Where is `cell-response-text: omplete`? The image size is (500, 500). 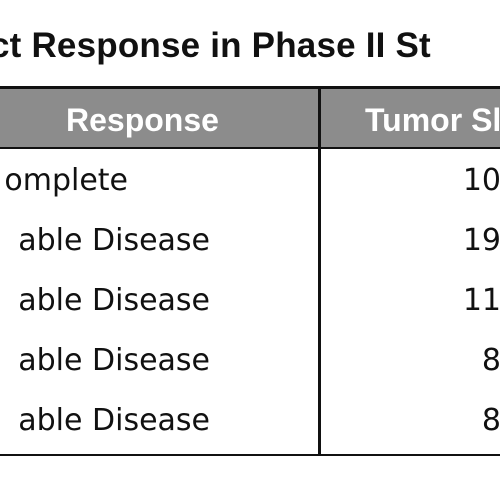
cell-response-text: omplete is located at coordinates (66, 180).